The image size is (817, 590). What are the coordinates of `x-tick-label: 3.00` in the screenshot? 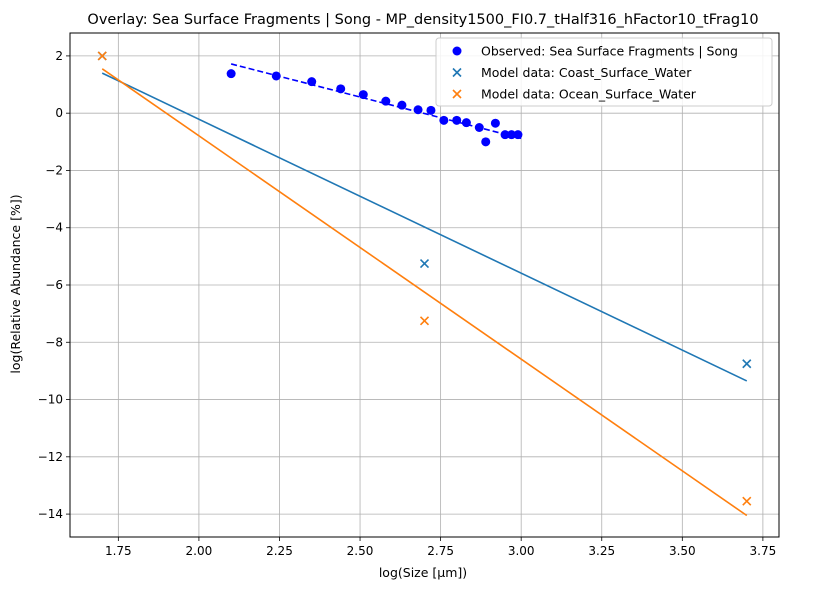 It's located at (521, 551).